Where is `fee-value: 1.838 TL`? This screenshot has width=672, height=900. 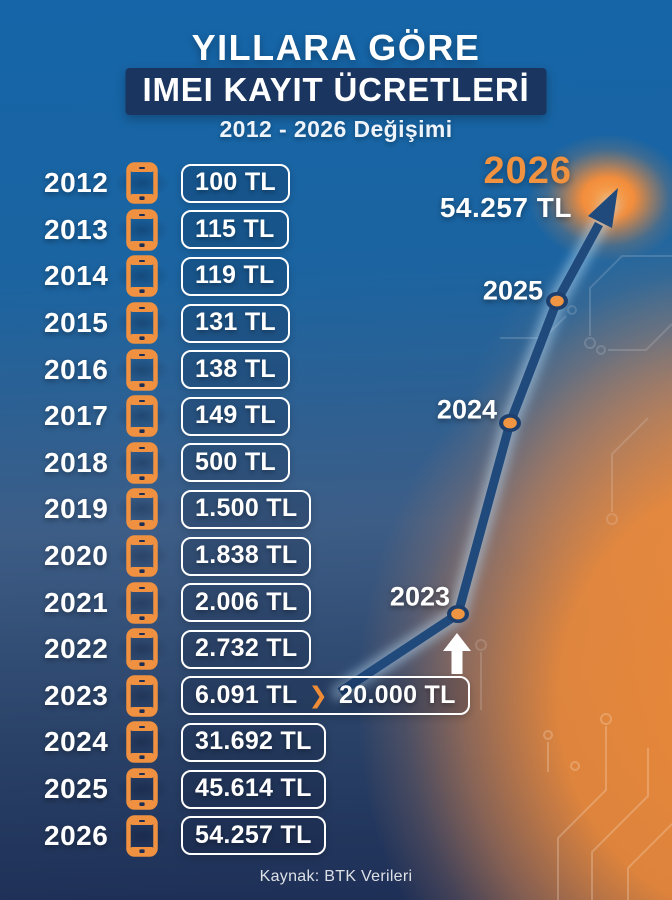 fee-value: 1.838 TL is located at coordinates (246, 555).